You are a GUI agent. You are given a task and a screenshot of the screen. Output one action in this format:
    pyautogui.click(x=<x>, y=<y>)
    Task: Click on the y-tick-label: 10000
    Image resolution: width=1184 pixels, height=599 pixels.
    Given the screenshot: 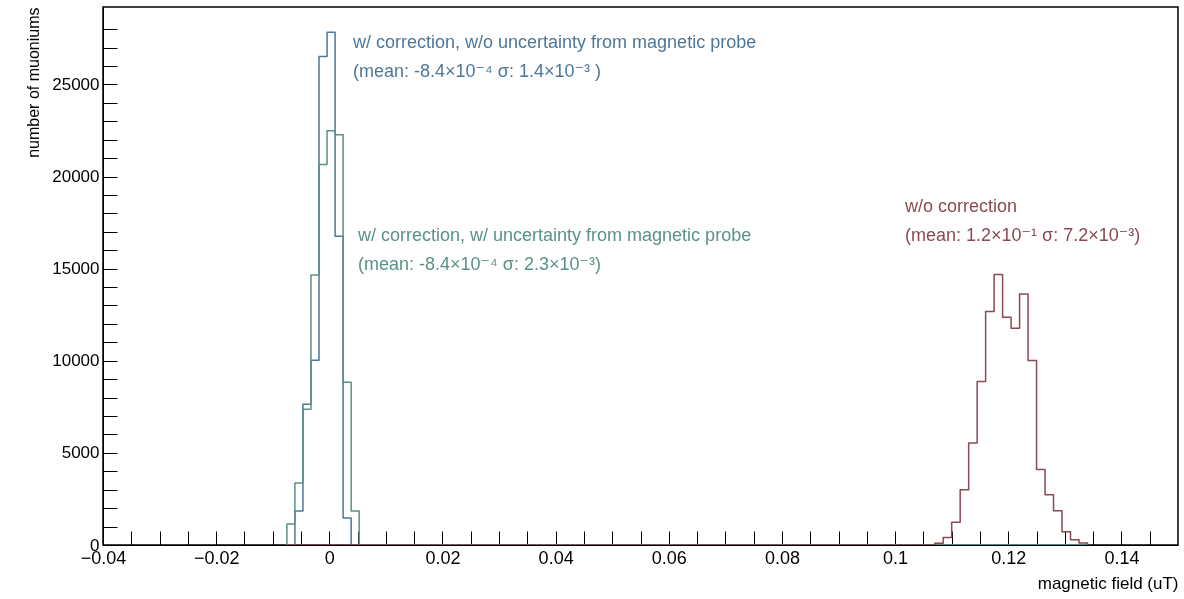 What is the action you would take?
    pyautogui.click(x=76, y=361)
    